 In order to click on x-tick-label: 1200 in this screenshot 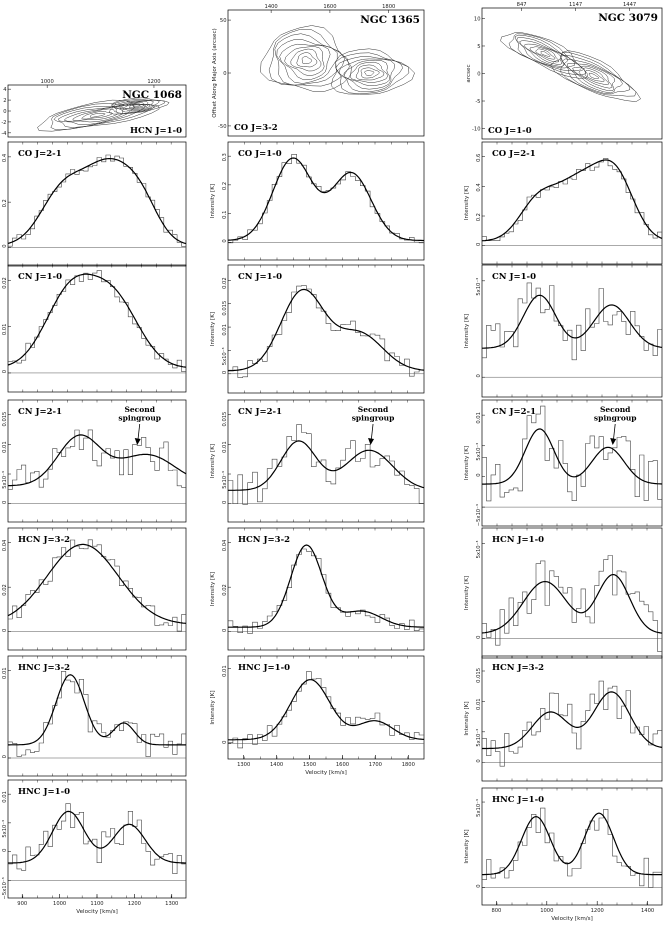, I will do `click(597, 911)`.